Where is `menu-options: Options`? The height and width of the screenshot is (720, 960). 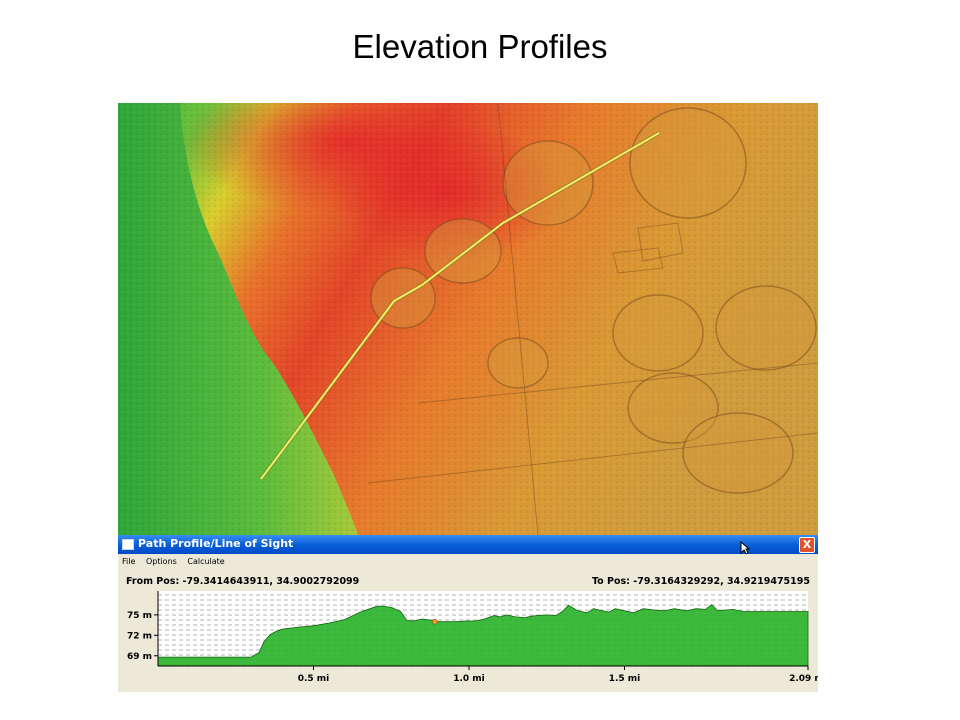
menu-options: Options is located at coordinates (161, 561).